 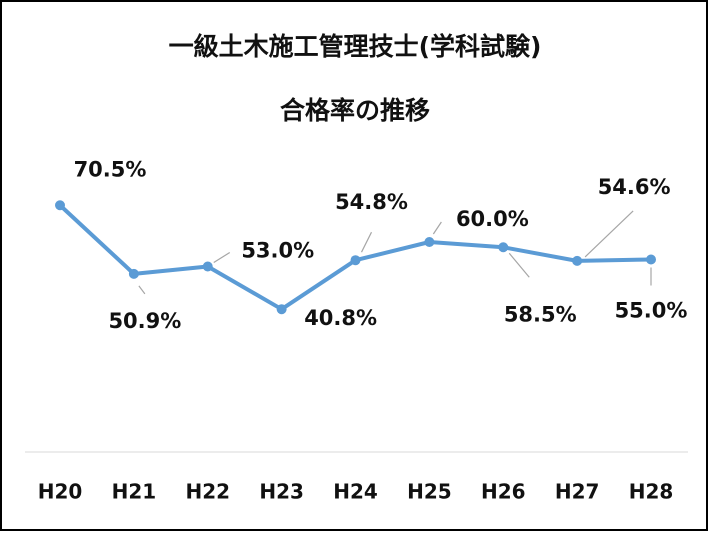 What do you see at coordinates (651, 492) in the screenshot?
I see `x-tick-label: H28` at bounding box center [651, 492].